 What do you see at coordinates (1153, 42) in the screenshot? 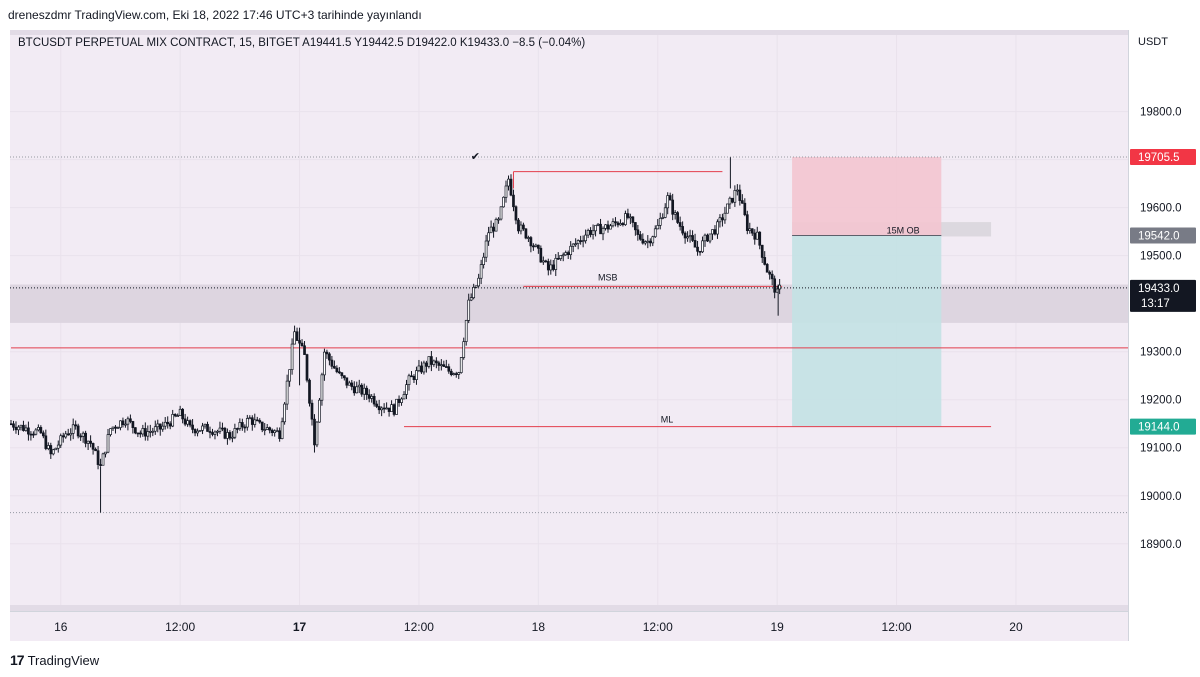
I see `currency-label: USDT` at bounding box center [1153, 42].